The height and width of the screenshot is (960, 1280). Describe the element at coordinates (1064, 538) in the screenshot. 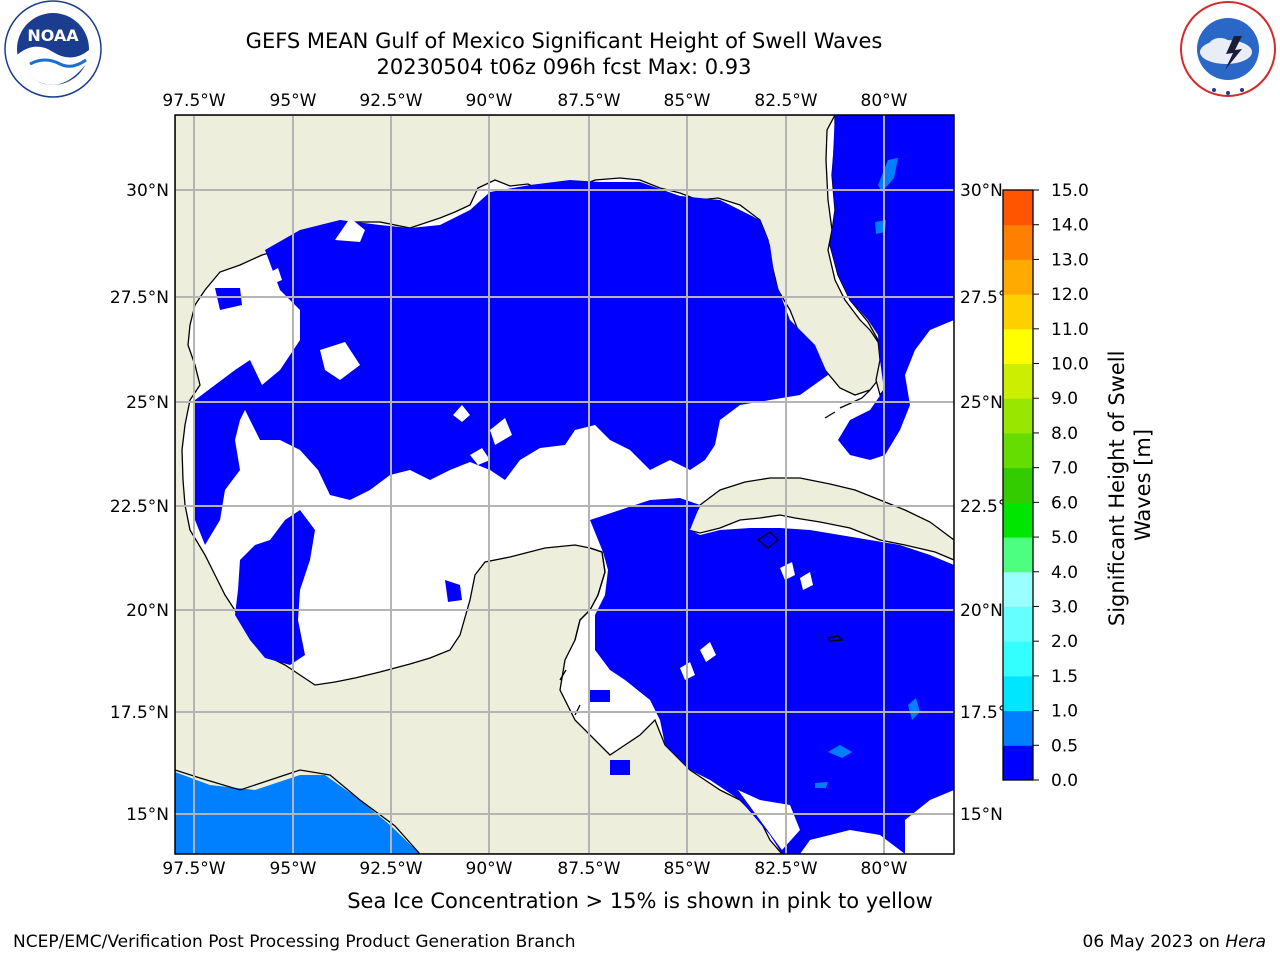

I see `colorbar-tick-label: 5.0` at that location.